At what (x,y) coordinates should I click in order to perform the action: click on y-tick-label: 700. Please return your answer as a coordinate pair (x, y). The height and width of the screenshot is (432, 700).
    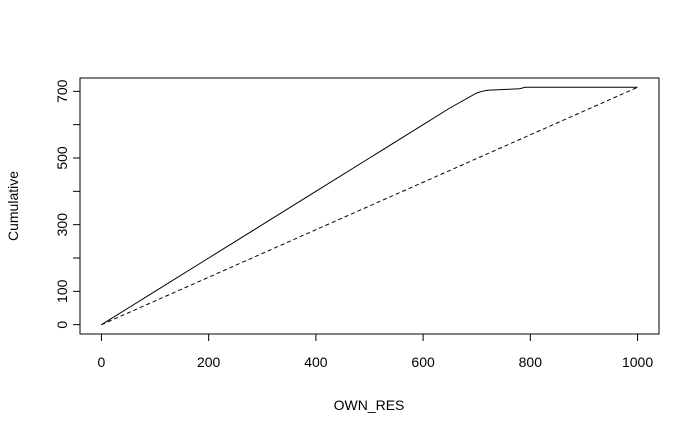
    Looking at the image, I should click on (62, 91).